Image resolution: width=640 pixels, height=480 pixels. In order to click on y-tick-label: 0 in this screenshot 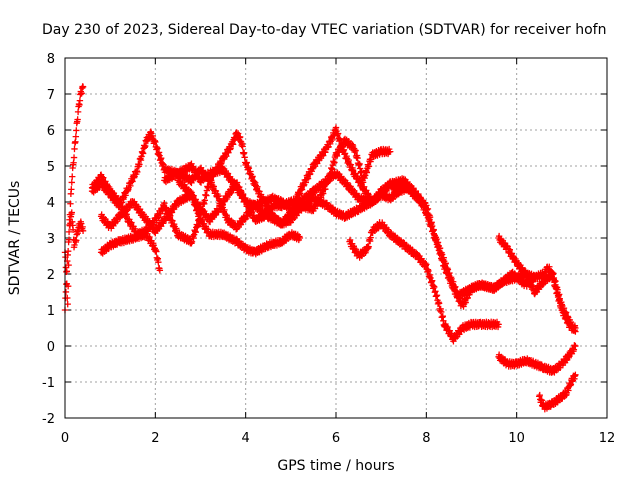, I will do `click(51, 347)`.